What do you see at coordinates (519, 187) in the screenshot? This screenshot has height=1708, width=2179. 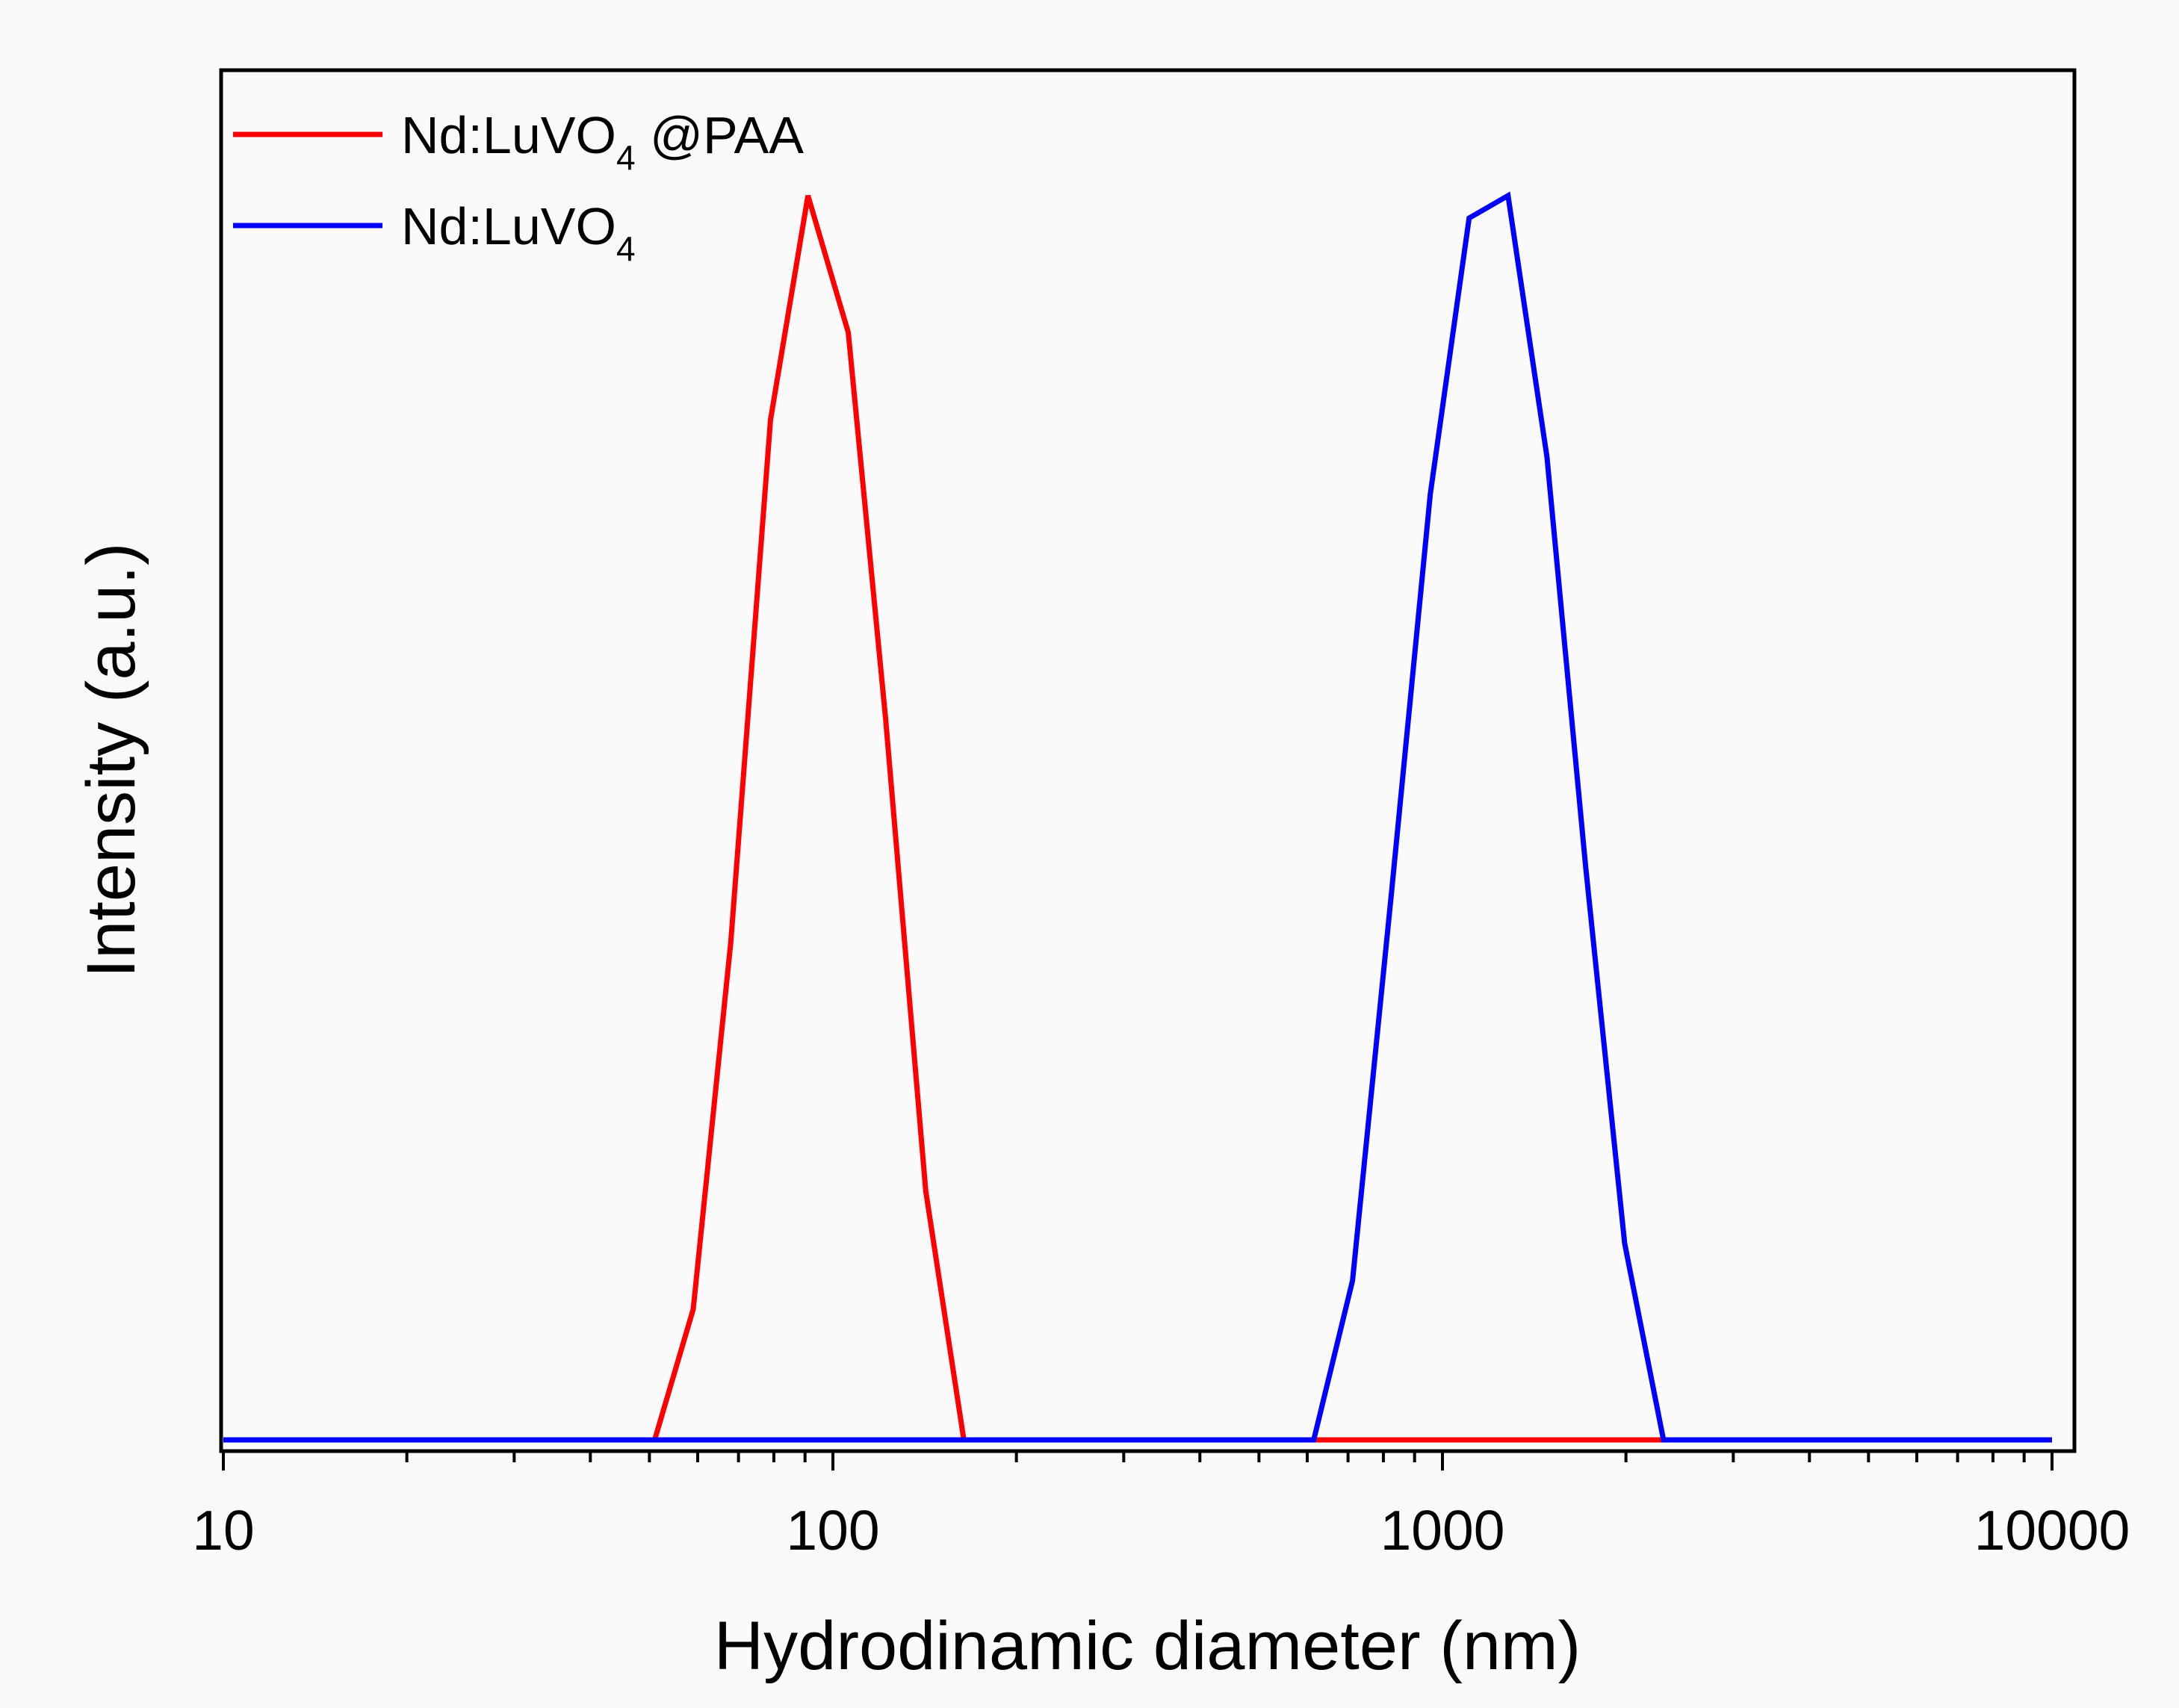 I see `legend: Nd:LuVO4 @PAA Nd:LuVO4` at bounding box center [519, 187].